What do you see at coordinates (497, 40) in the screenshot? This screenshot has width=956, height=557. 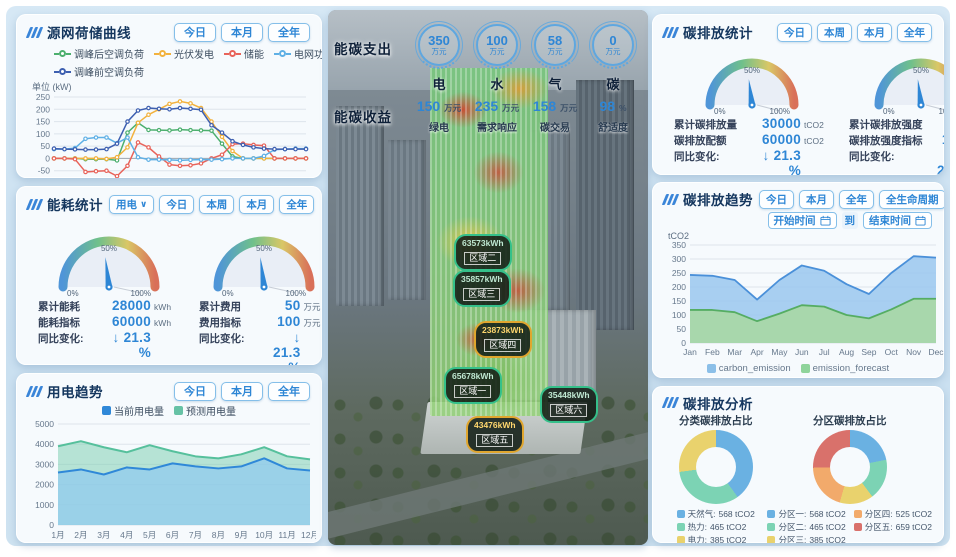 I see `metric-value: 100` at bounding box center [497, 40].